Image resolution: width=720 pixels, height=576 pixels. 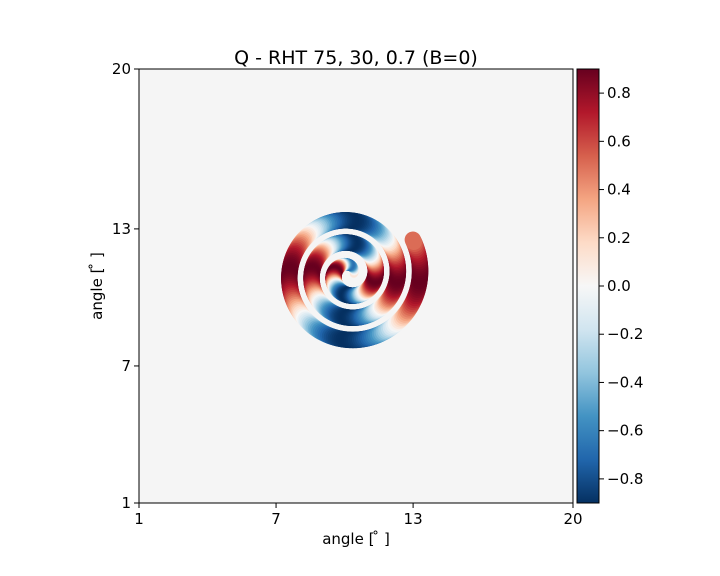 I want to click on y-axis-label: angle [ ̊ ], so click(x=97, y=286).